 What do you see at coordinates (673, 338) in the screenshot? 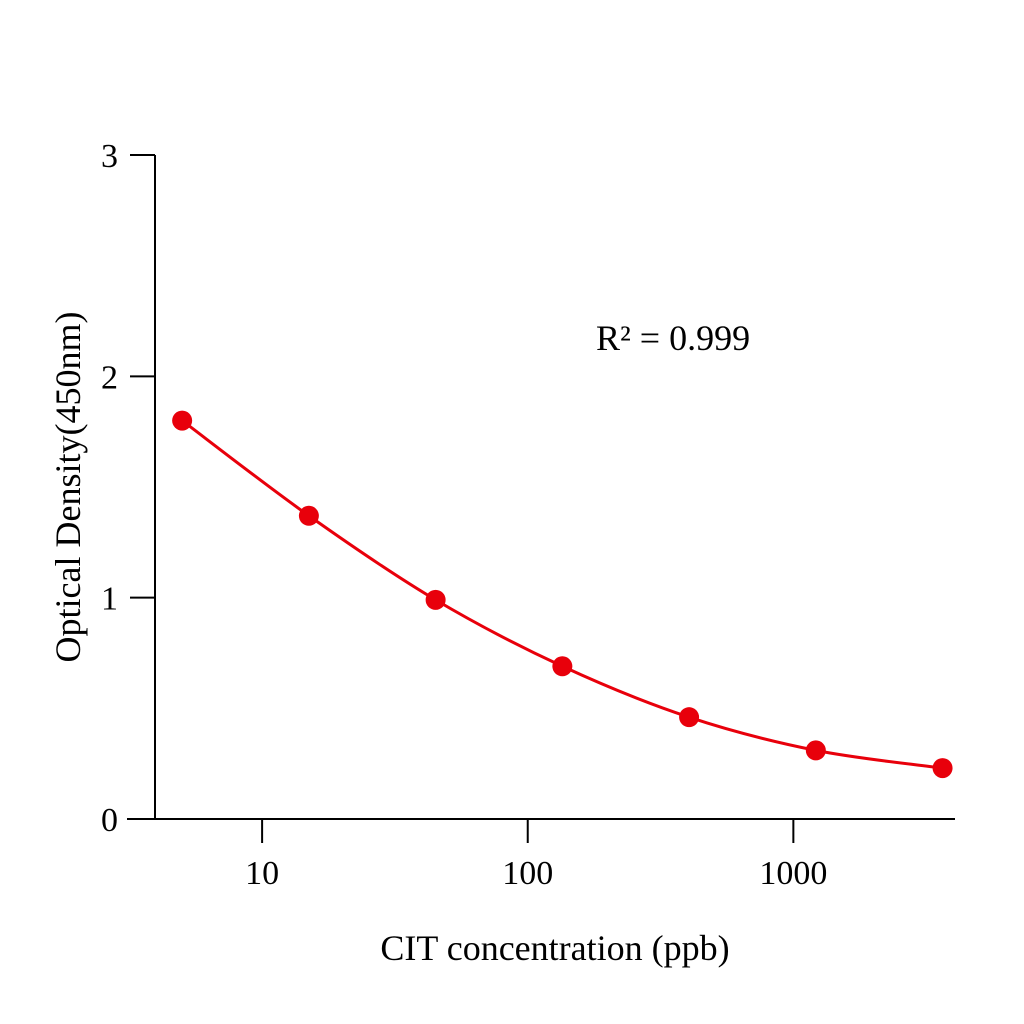
I see `r-squared-annotation: R² = 0.999` at bounding box center [673, 338].